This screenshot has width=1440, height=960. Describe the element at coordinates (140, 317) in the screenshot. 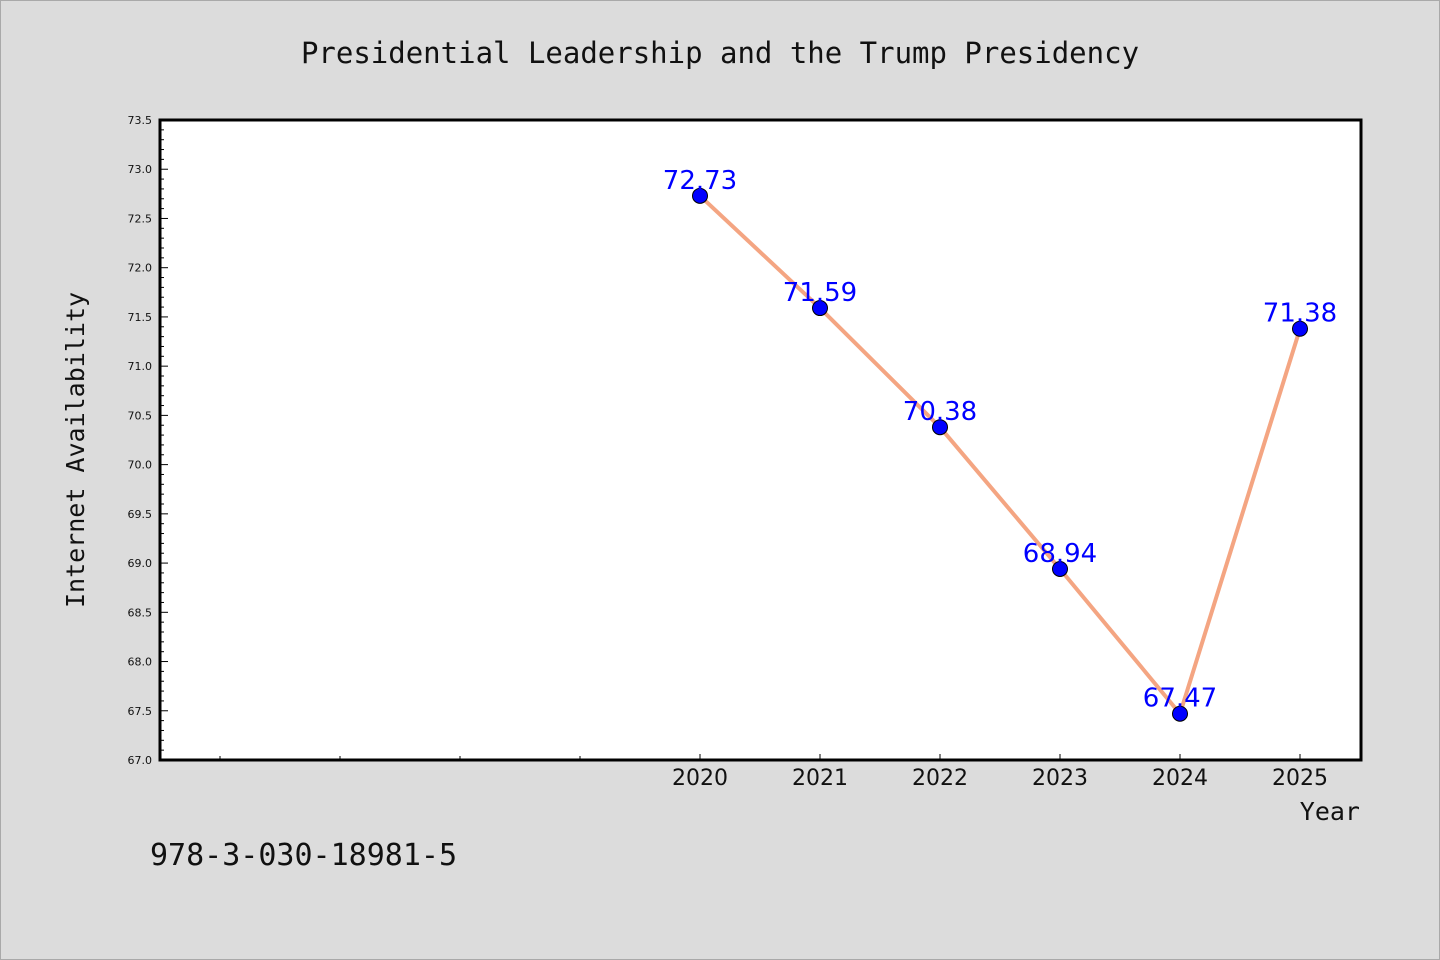

I see `y-tick-label: 71.5` at that location.